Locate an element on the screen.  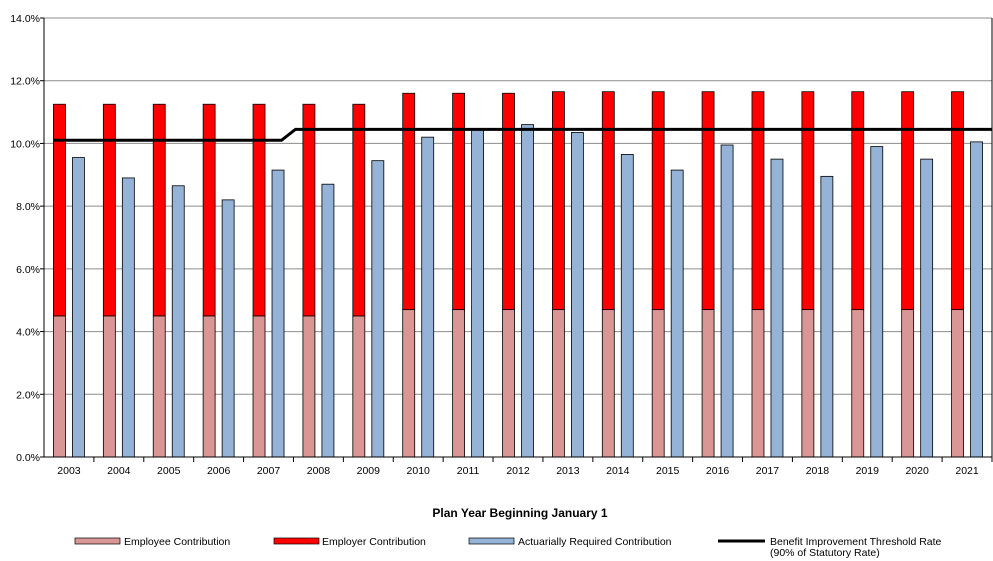
threshold-rate-line is located at coordinates (522, 134).